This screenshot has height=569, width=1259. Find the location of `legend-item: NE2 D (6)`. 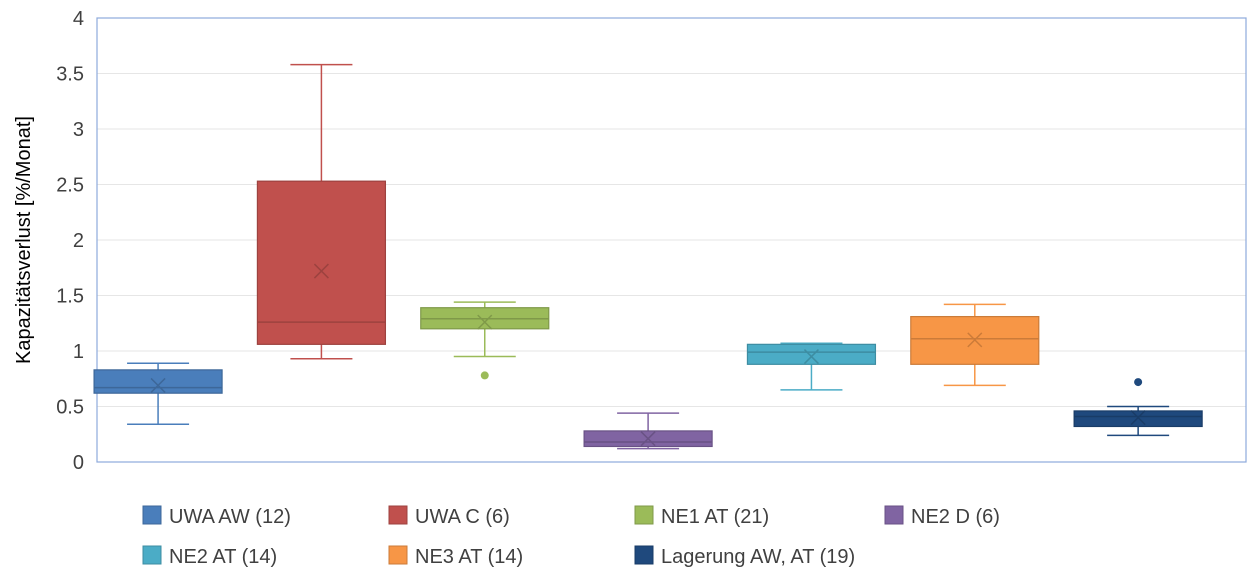

legend-item: NE2 D (6) is located at coordinates (942, 516).